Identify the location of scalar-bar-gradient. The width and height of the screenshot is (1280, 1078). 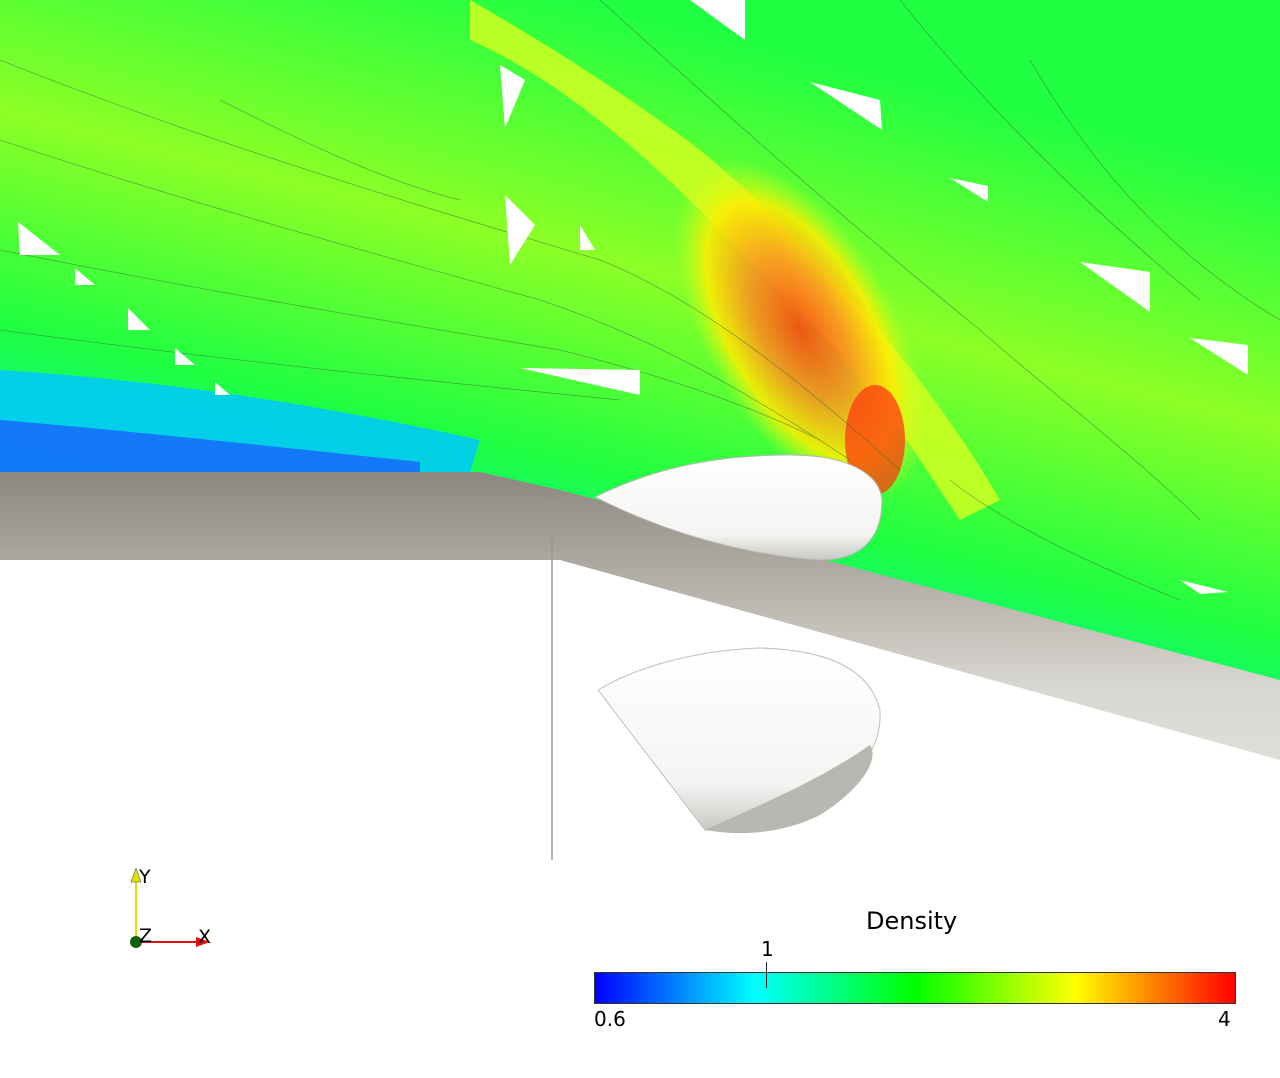
(915, 988).